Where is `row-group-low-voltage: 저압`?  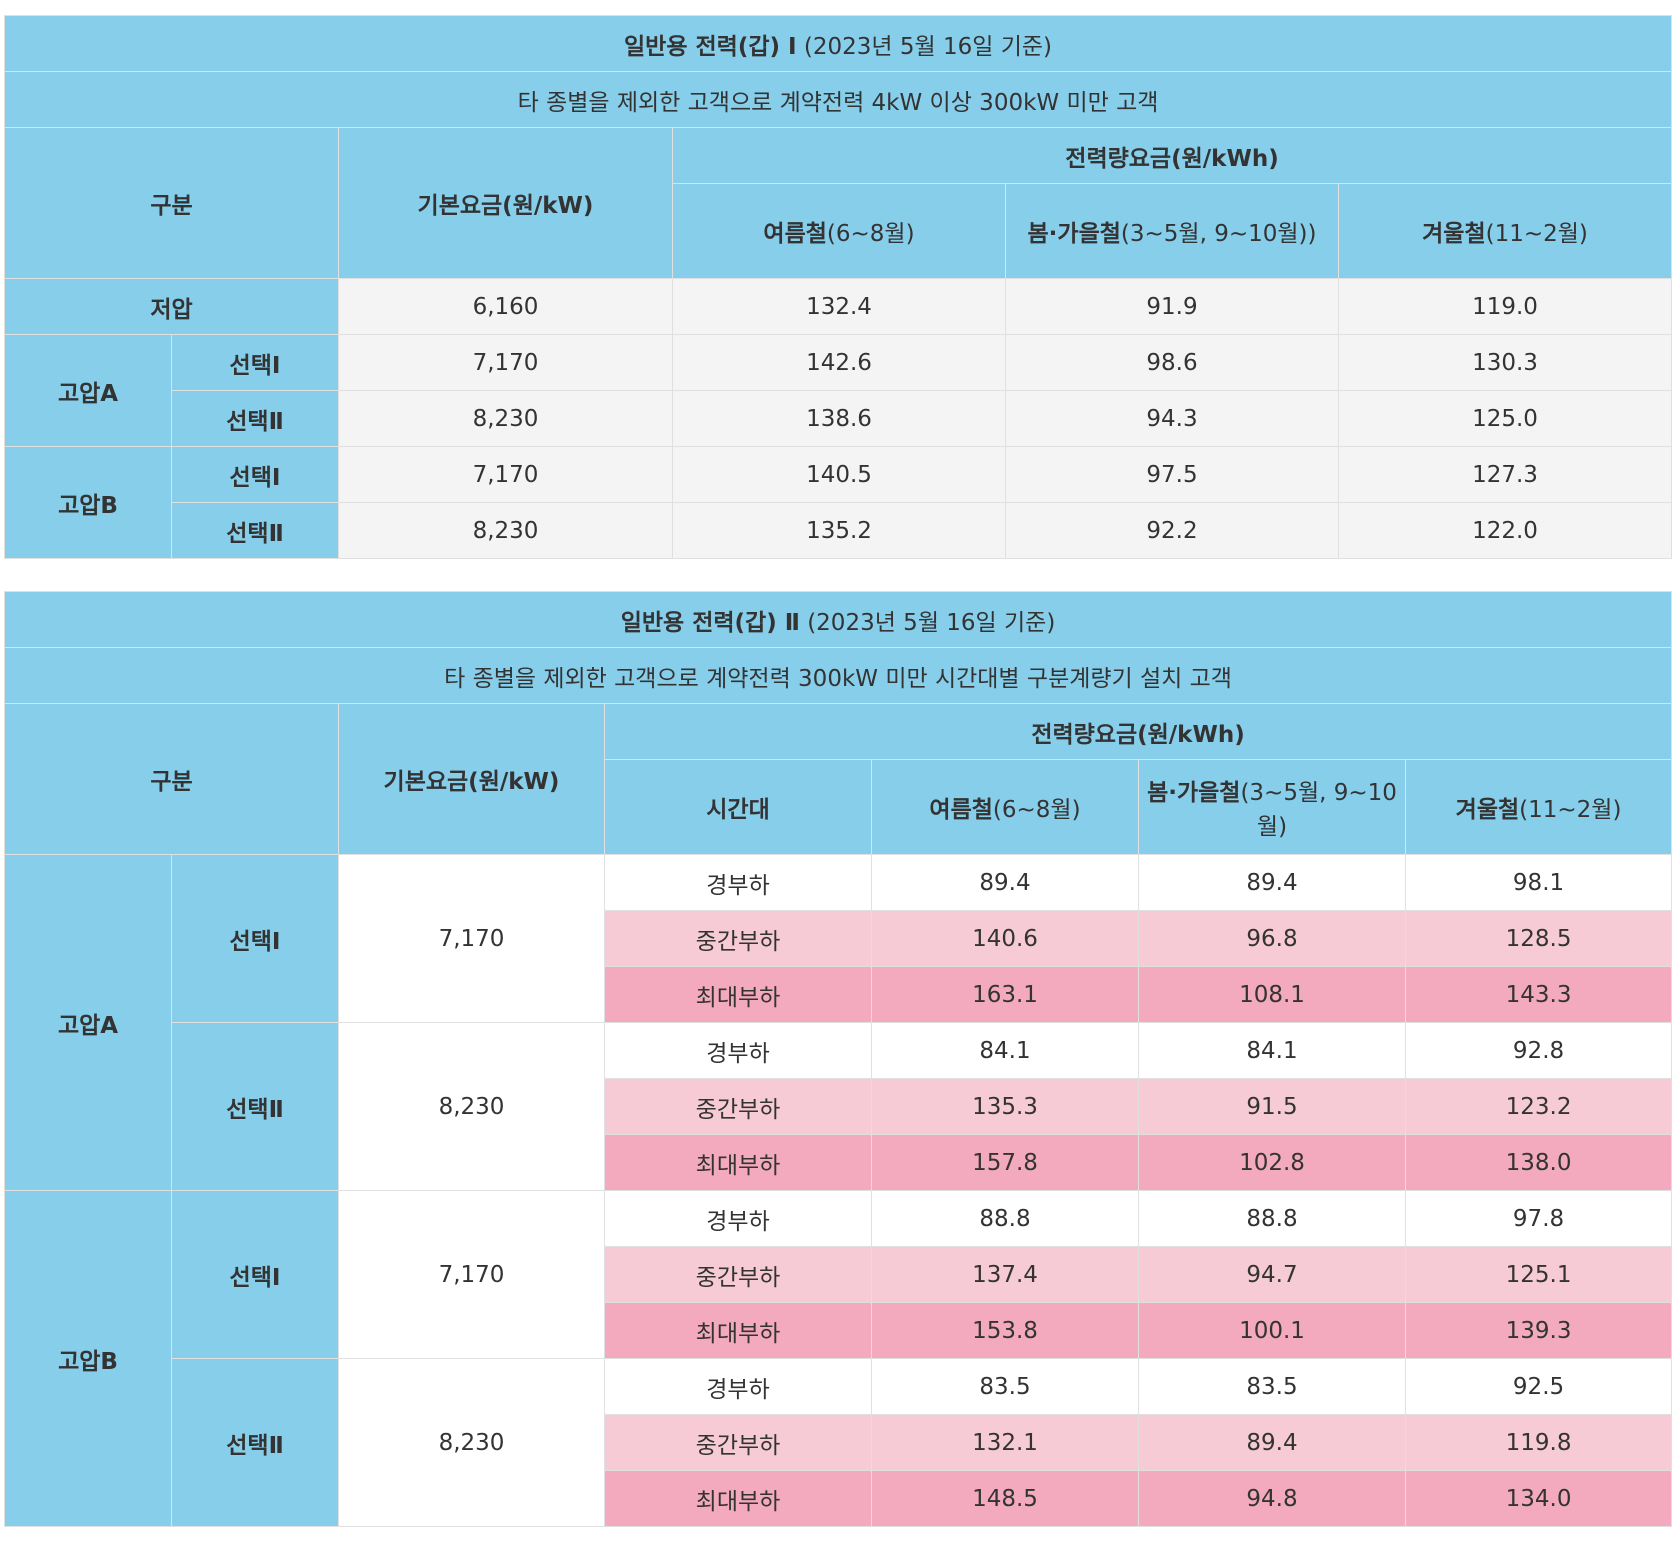
row-group-low-voltage: 저압 is located at coordinates (171, 306).